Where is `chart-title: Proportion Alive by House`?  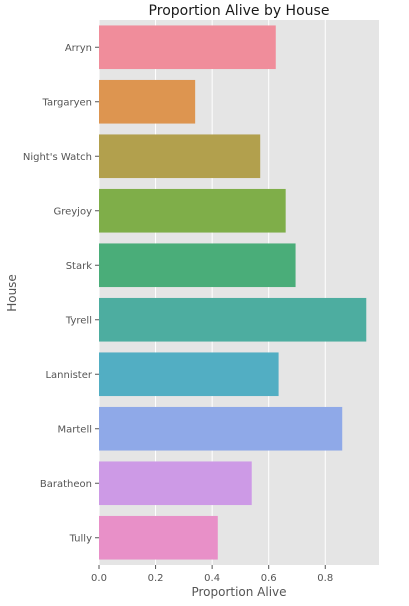 chart-title: Proportion Alive by House is located at coordinates (239, 11).